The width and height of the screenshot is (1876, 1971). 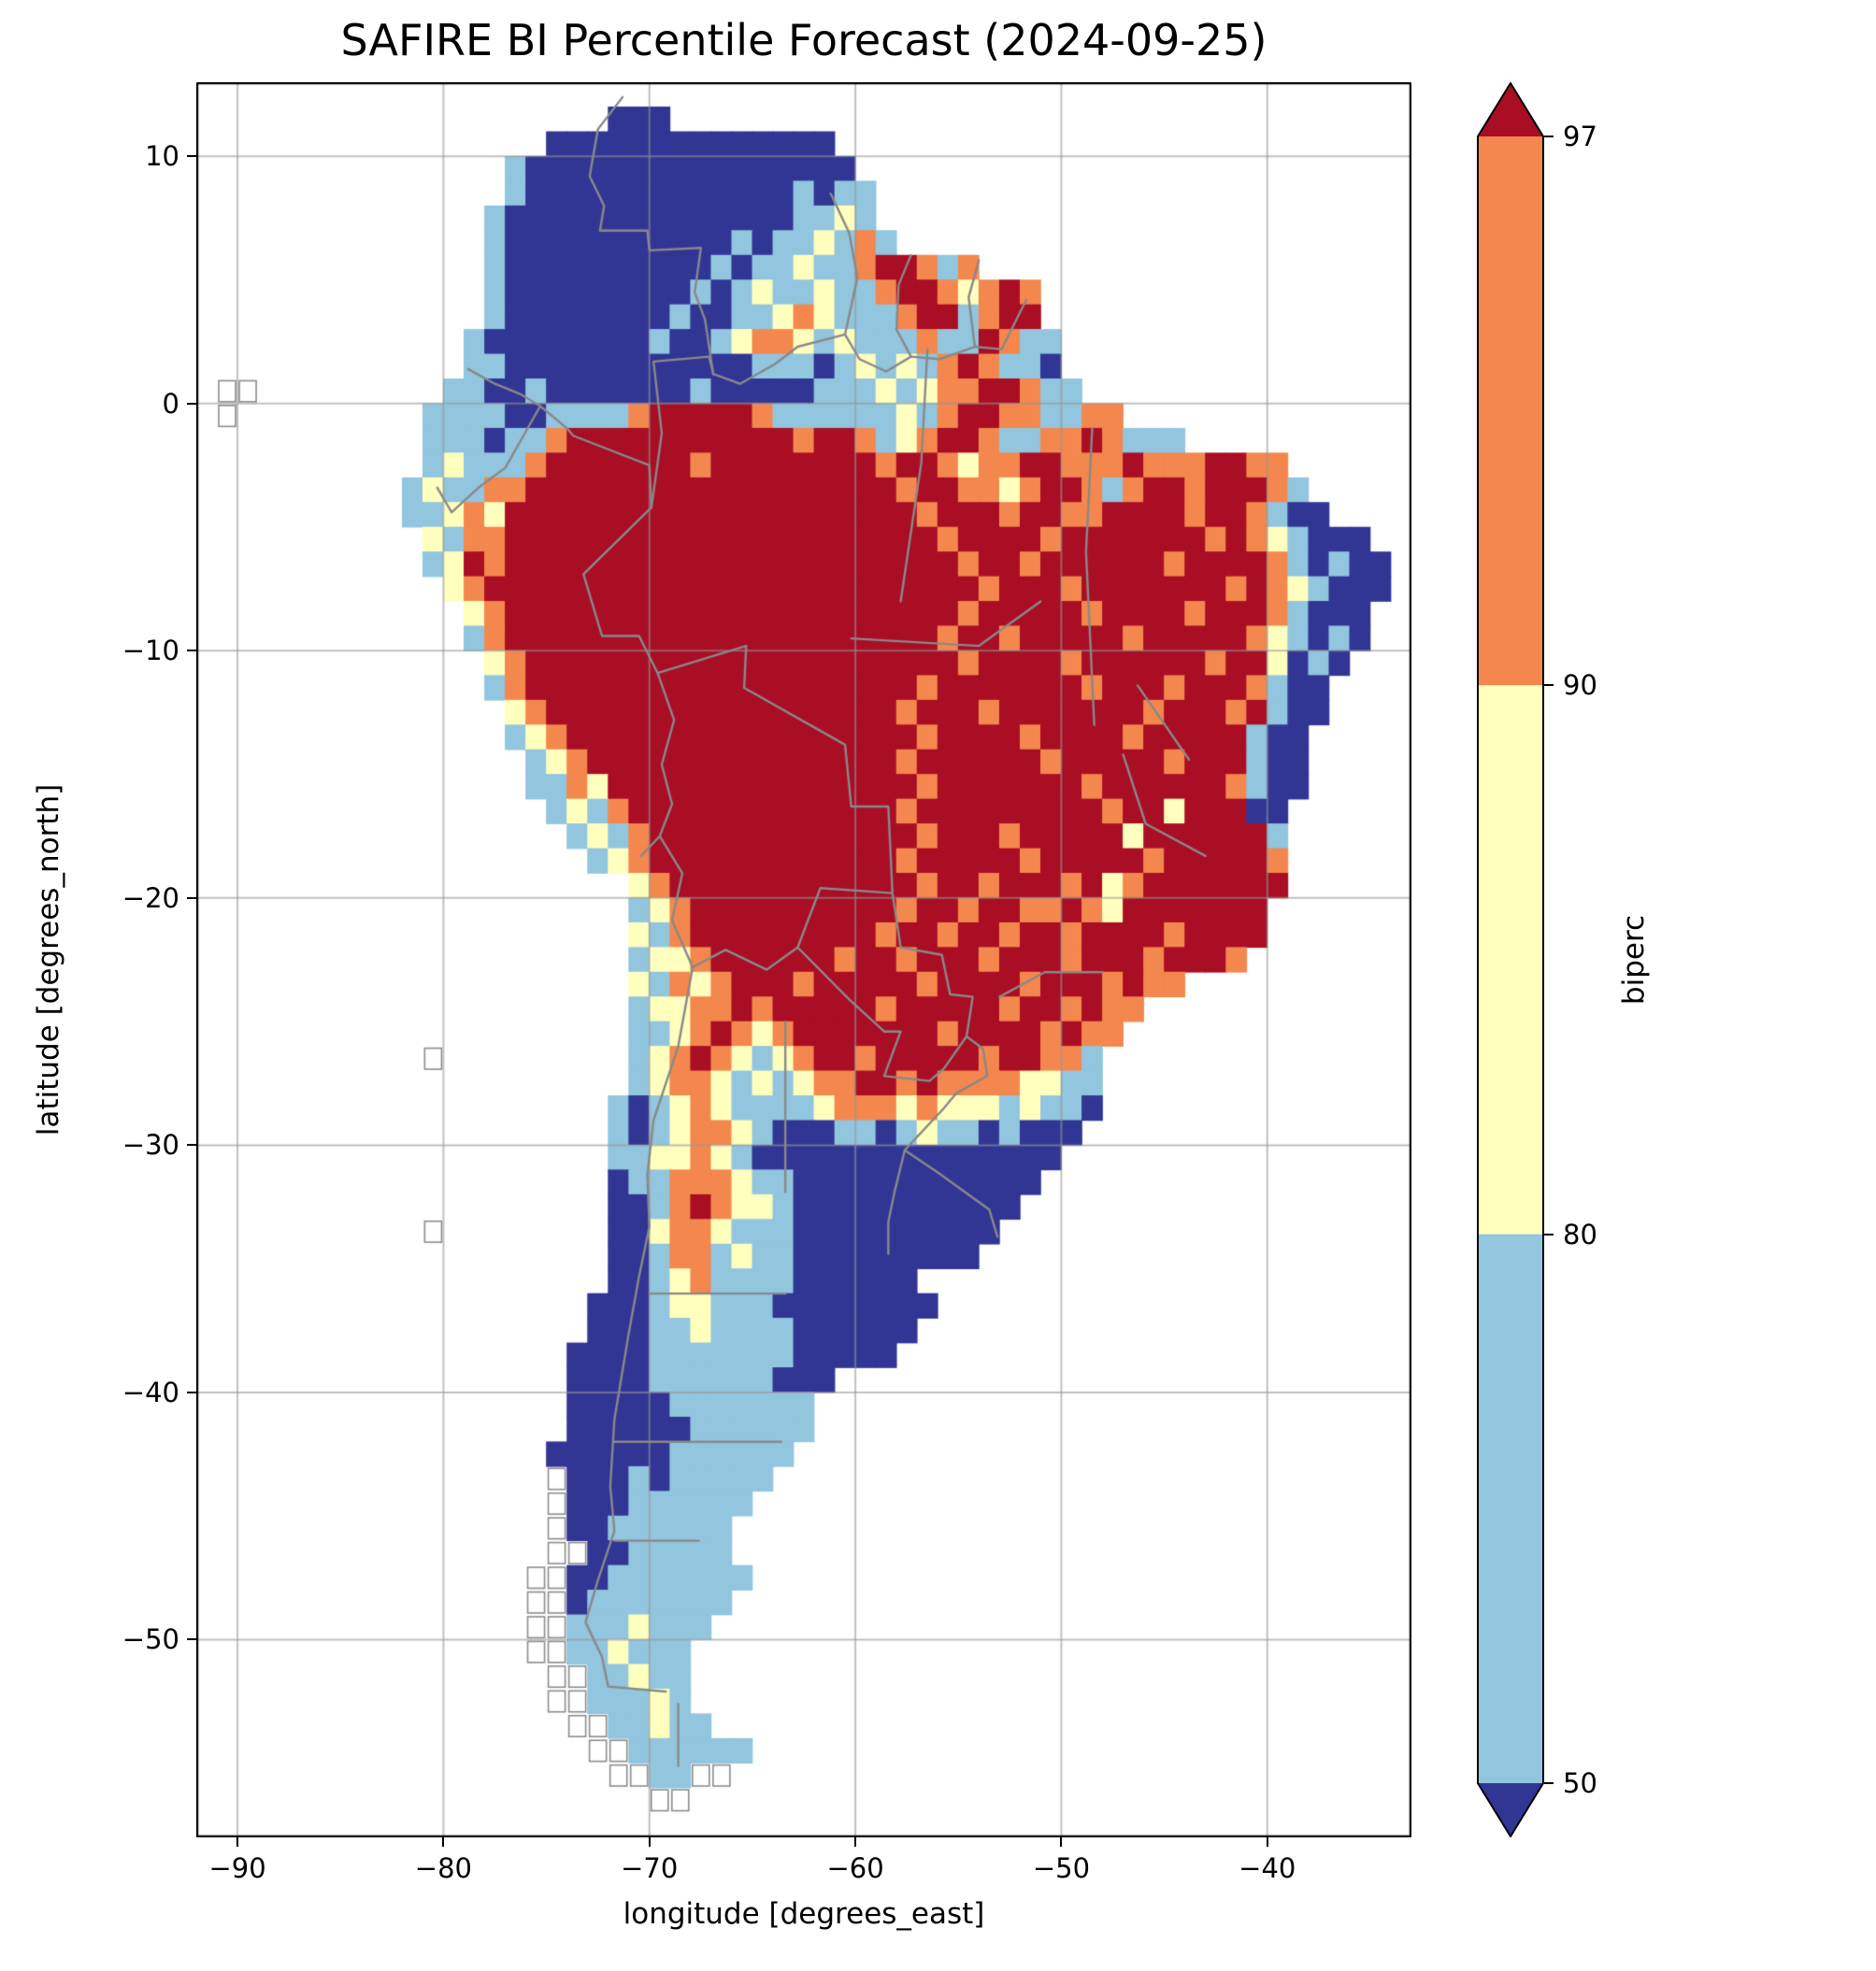 I want to click on colorbar-tick-label: 97, so click(x=1580, y=136).